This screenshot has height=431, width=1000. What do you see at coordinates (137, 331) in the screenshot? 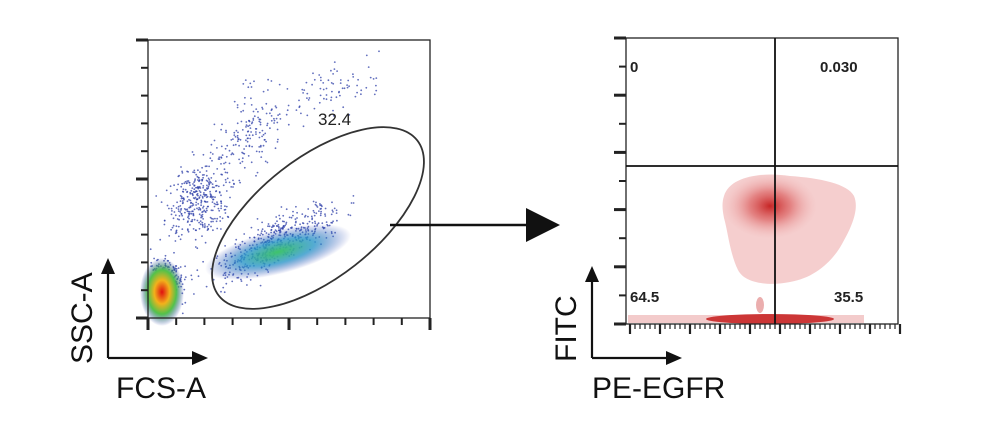
I see `left-axis-arrows: SSC-A FCS-A` at bounding box center [137, 331].